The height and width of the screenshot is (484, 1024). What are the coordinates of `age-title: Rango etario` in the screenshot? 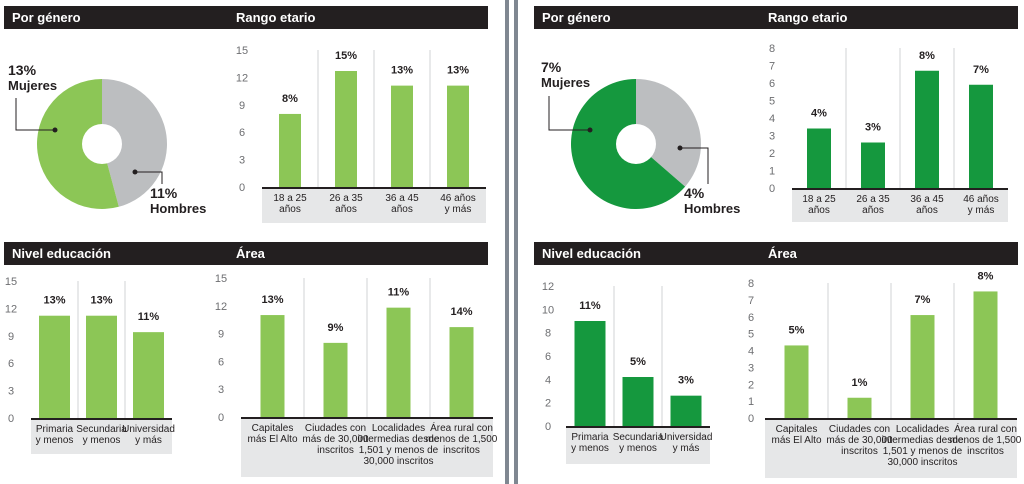 It's located at (808, 17).